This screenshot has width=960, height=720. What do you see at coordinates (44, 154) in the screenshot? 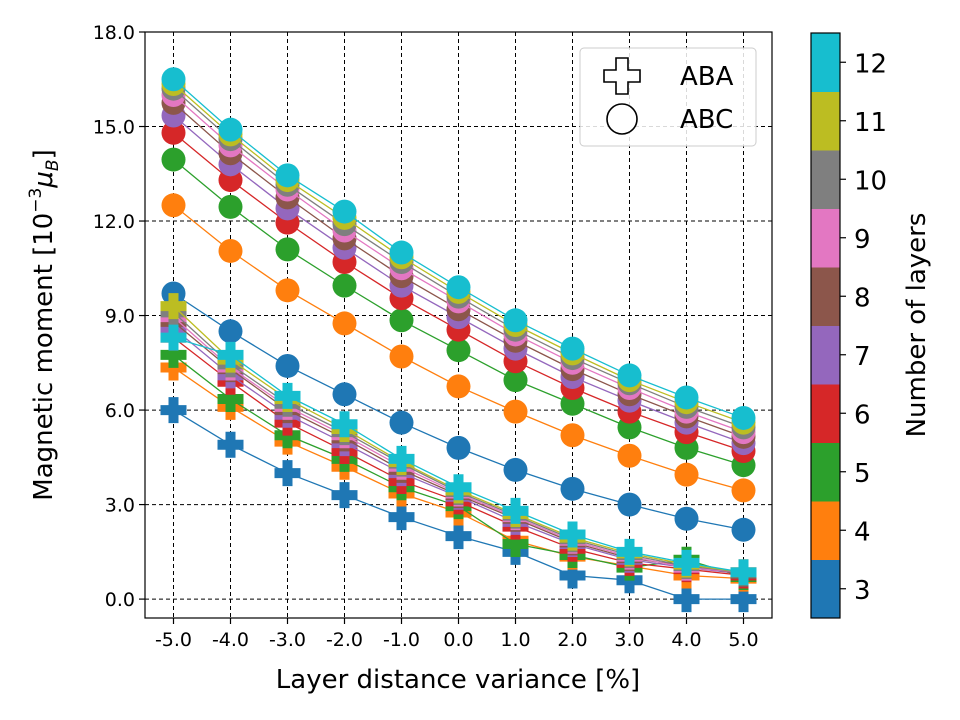
I see `y-axis-label-close: ]` at bounding box center [44, 154].